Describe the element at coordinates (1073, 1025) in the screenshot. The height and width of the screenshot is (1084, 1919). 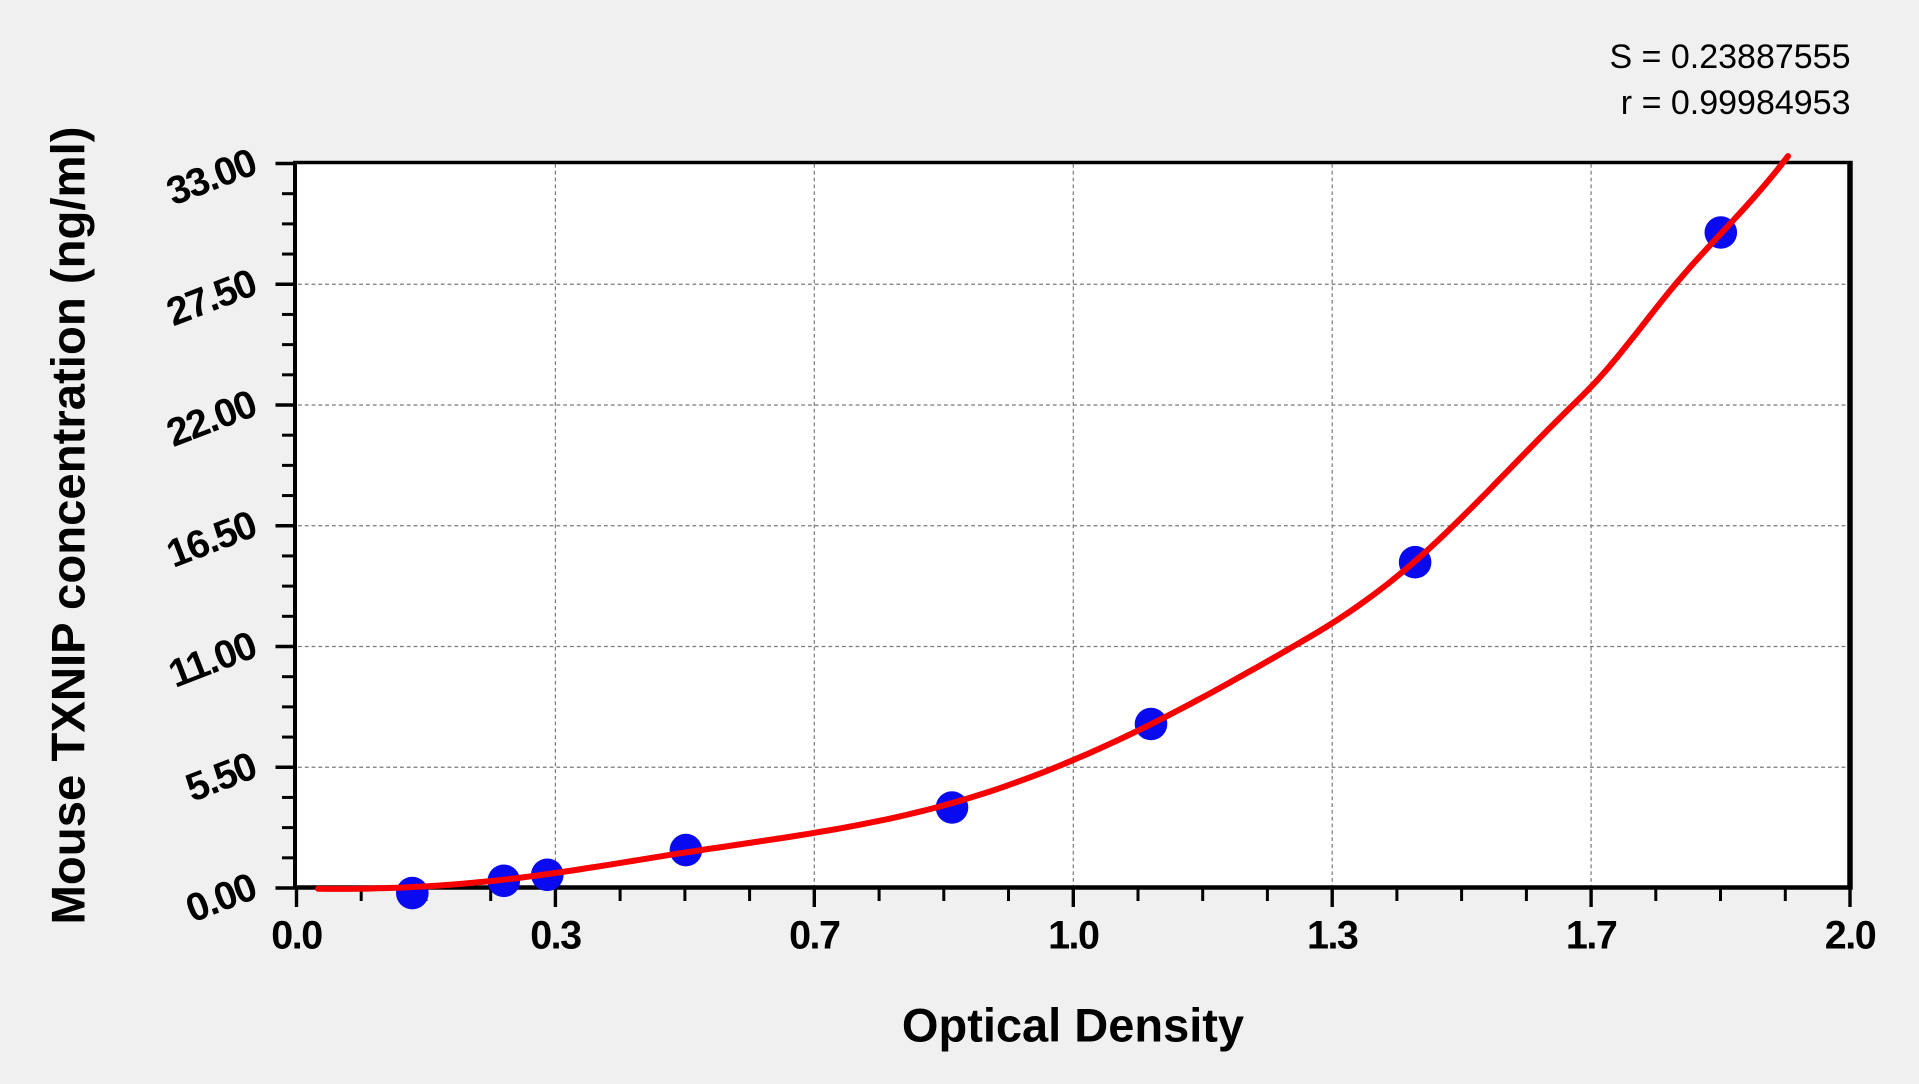
I see `svg-text: Optical Density` at that location.